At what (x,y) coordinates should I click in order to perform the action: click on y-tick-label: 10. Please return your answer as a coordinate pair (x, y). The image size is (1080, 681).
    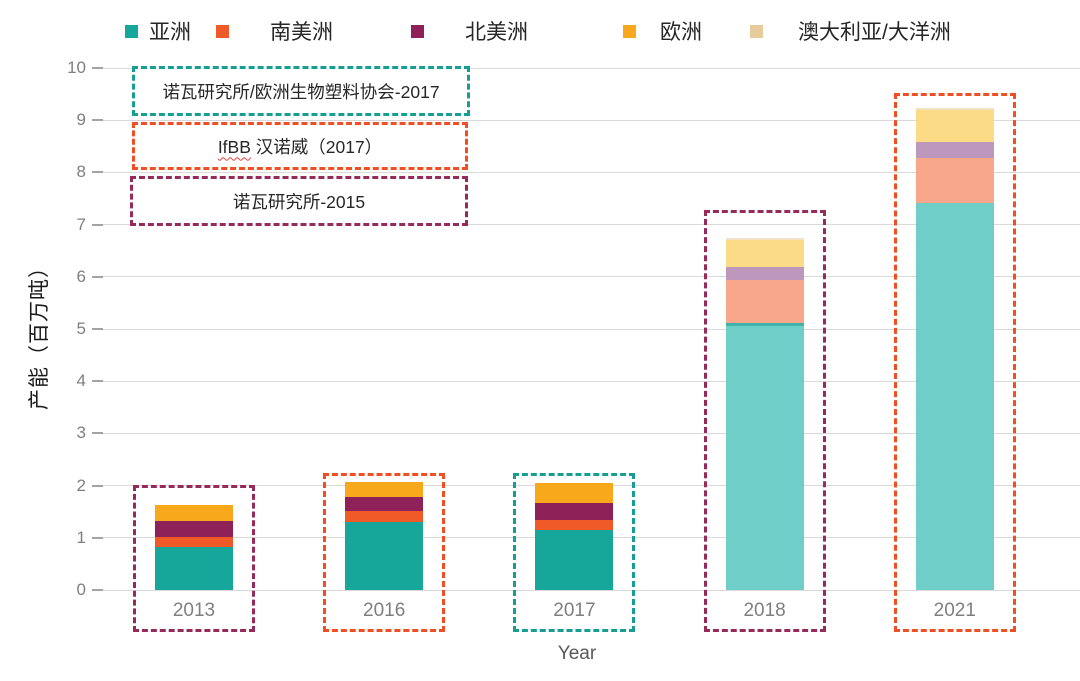
    Looking at the image, I should click on (76, 67).